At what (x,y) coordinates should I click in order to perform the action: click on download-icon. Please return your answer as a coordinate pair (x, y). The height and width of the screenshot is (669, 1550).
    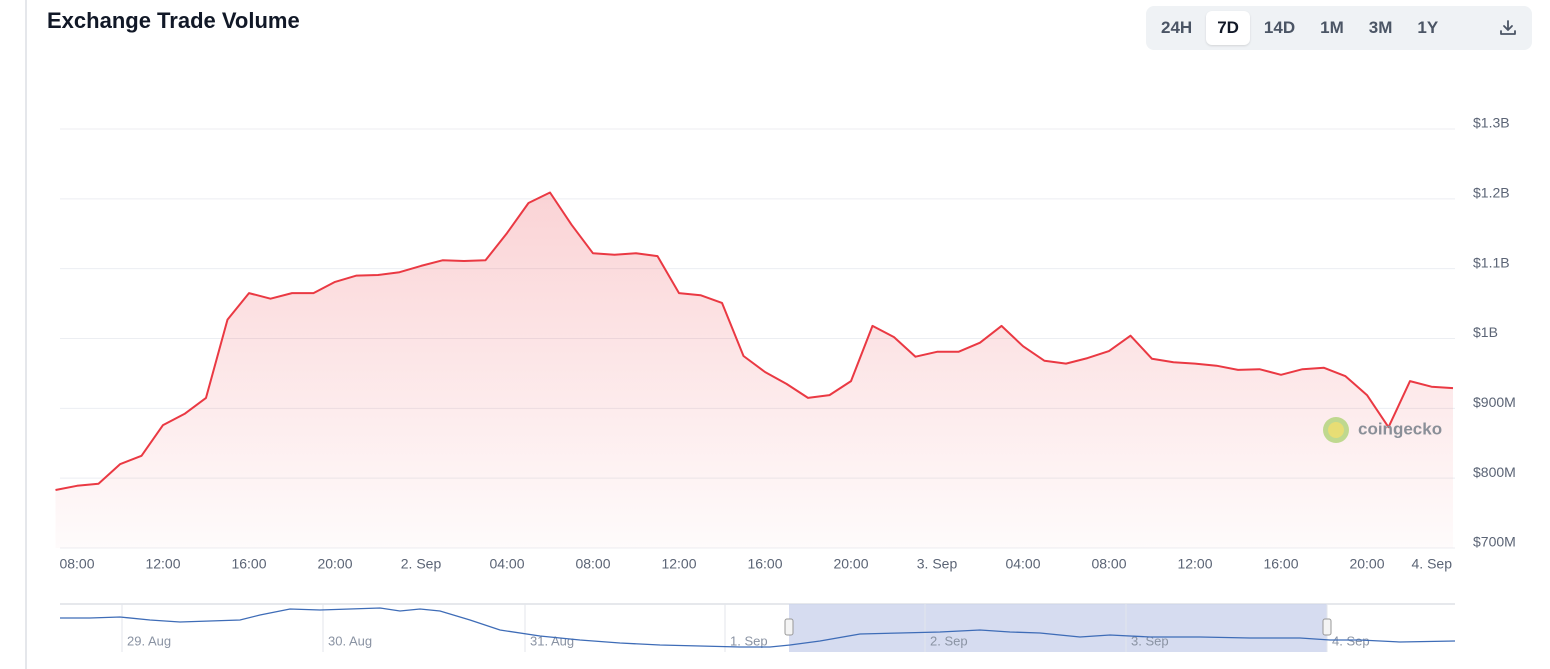
    Looking at the image, I should click on (1508, 27).